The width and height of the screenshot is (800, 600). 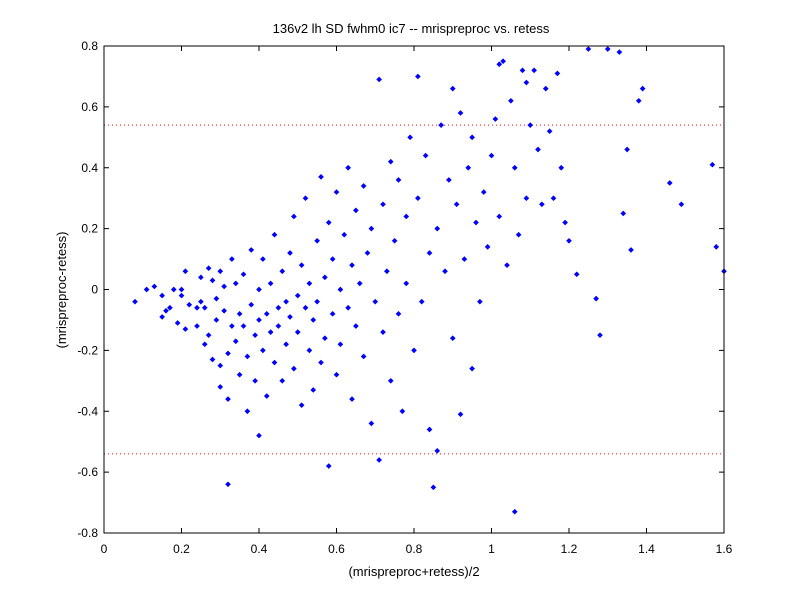 I want to click on y-tick-label: 0, so click(x=94, y=290).